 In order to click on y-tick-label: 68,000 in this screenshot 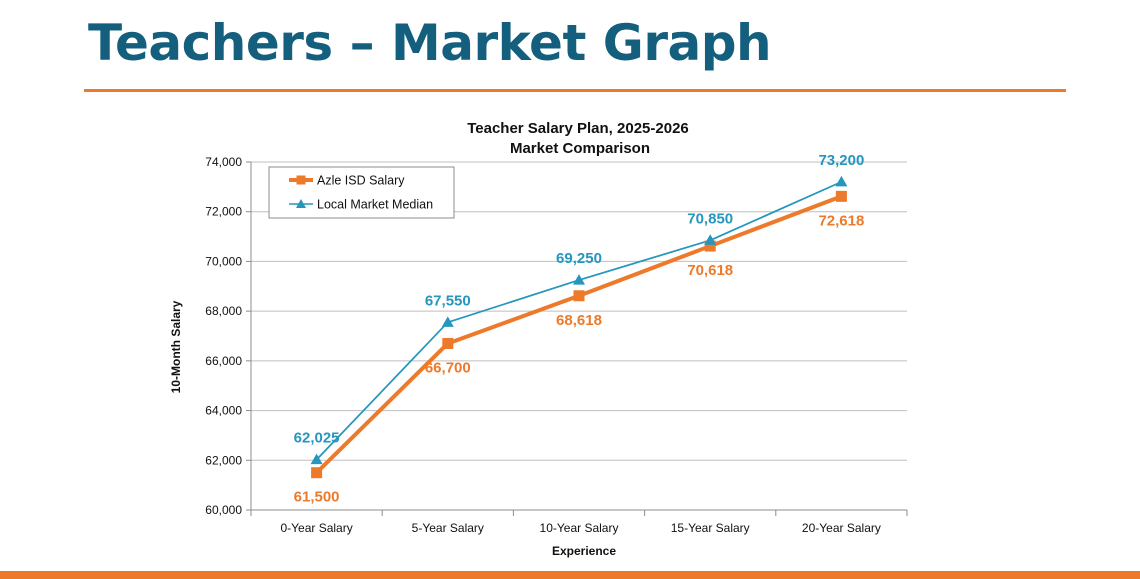, I will do `click(223, 311)`.